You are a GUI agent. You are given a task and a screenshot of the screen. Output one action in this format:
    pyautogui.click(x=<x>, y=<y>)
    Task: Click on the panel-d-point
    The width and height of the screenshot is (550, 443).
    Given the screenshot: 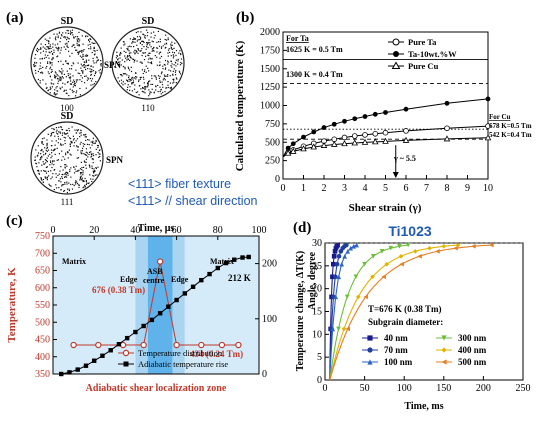 What is the action you would take?
    pyautogui.click(x=345, y=256)
    